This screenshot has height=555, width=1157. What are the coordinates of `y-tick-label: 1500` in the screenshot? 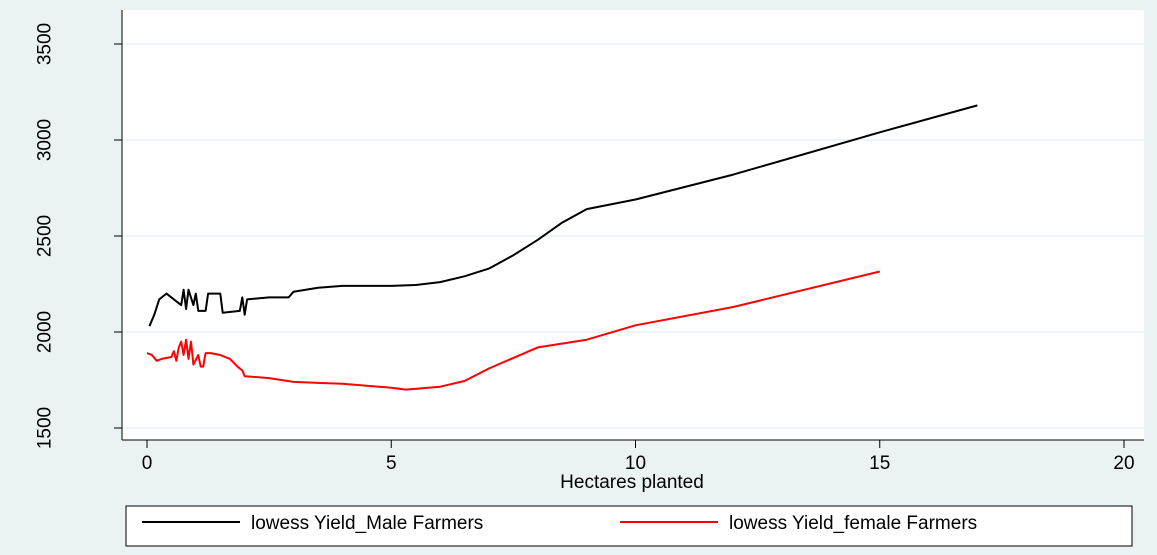 It's located at (45, 428).